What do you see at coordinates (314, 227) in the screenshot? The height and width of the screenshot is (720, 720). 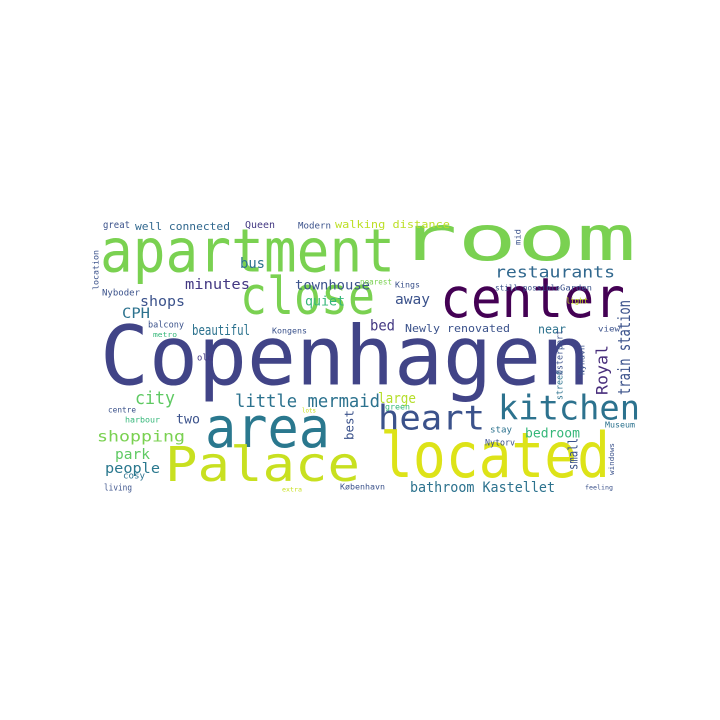 I see `word: Modern` at bounding box center [314, 227].